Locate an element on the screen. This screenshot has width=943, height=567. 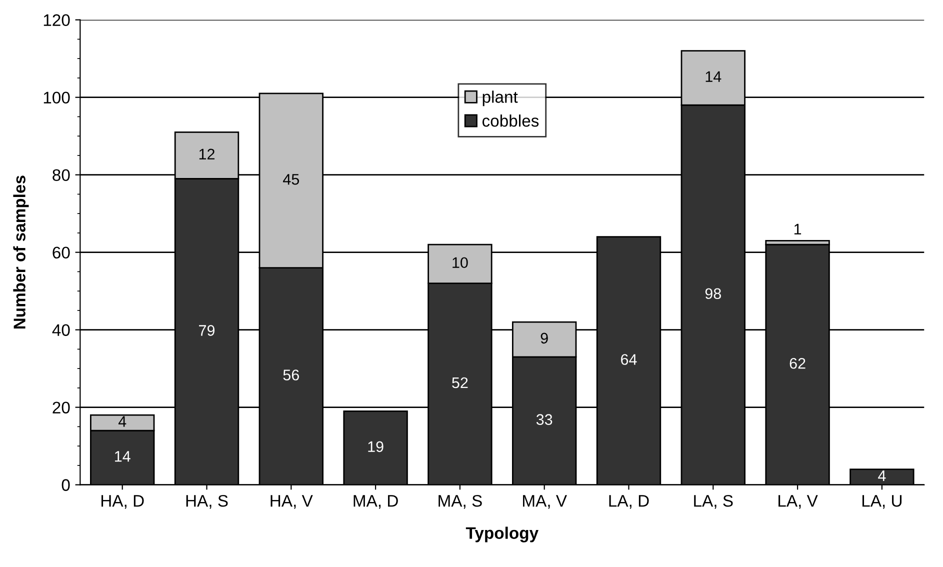
data-label: 33 is located at coordinates (544, 419).